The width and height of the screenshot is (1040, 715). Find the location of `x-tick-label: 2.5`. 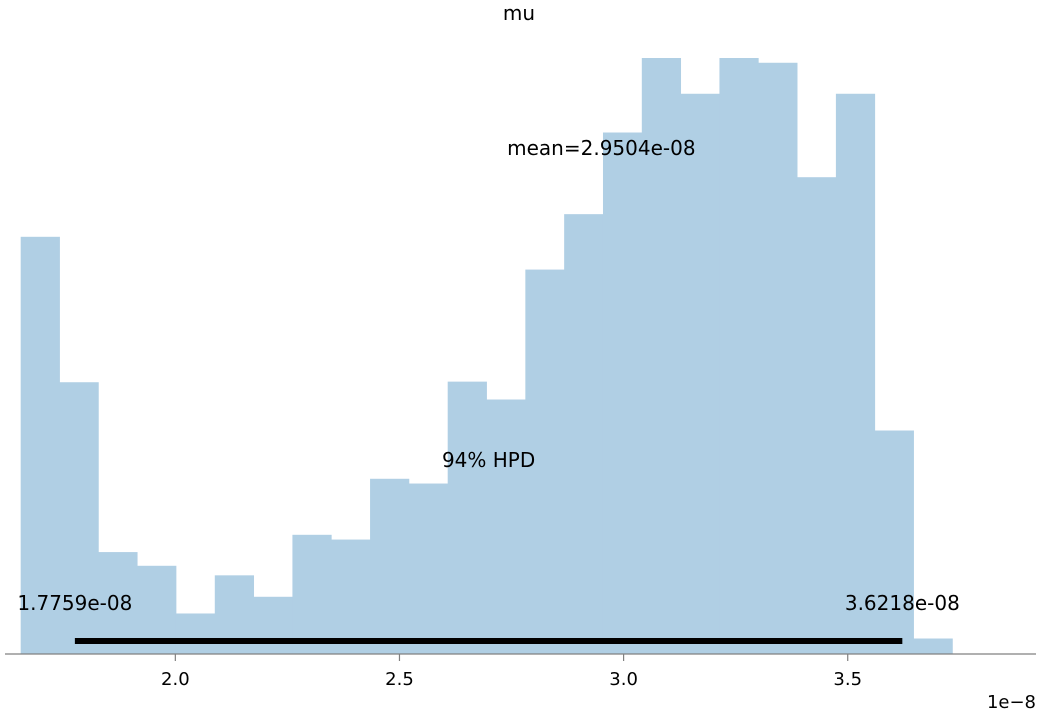

x-tick-label: 2.5 is located at coordinates (399, 679).